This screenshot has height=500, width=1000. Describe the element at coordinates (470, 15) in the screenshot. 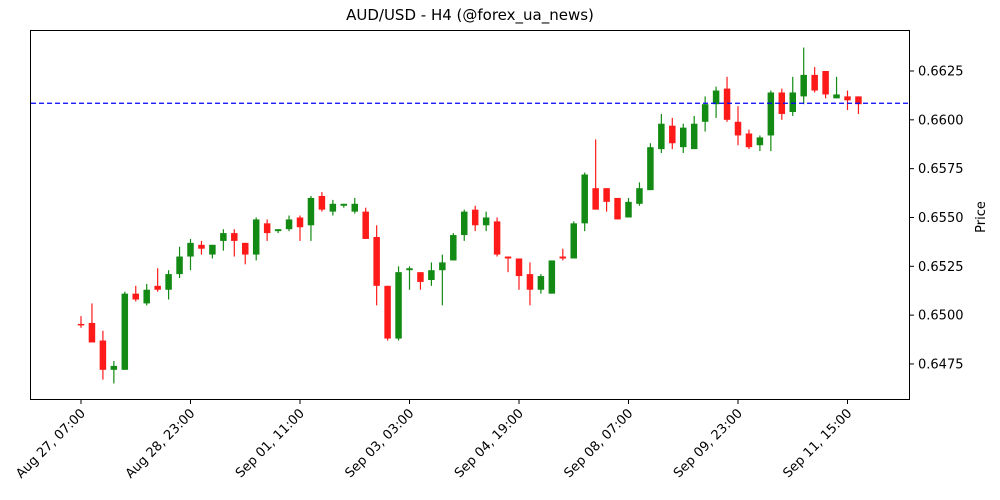

I see `chart-title: AUD/USD - H4 (@forex_ua_news)` at that location.